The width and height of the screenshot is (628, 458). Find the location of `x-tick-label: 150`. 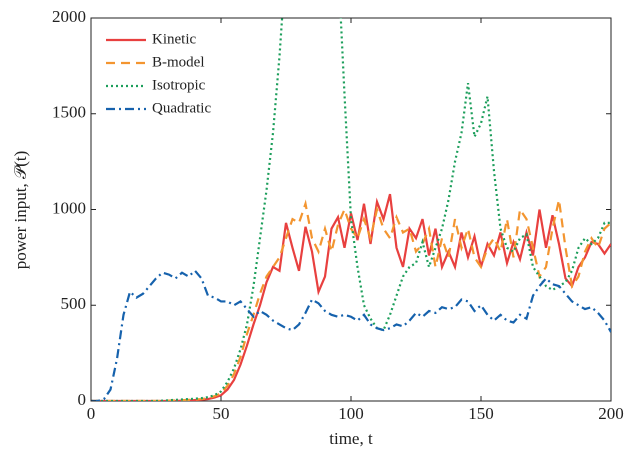

x-tick-label: 150 is located at coordinates (481, 413).